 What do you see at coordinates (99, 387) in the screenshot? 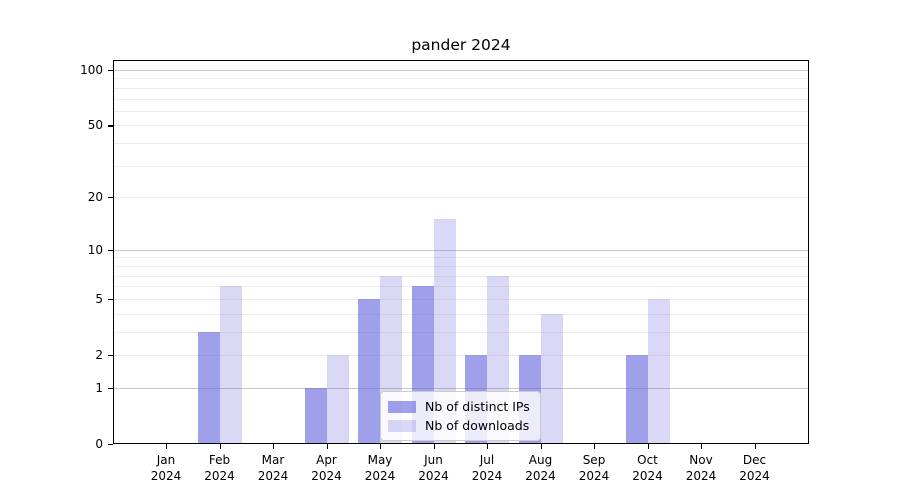
I see `y-tick-label: 1` at bounding box center [99, 387].